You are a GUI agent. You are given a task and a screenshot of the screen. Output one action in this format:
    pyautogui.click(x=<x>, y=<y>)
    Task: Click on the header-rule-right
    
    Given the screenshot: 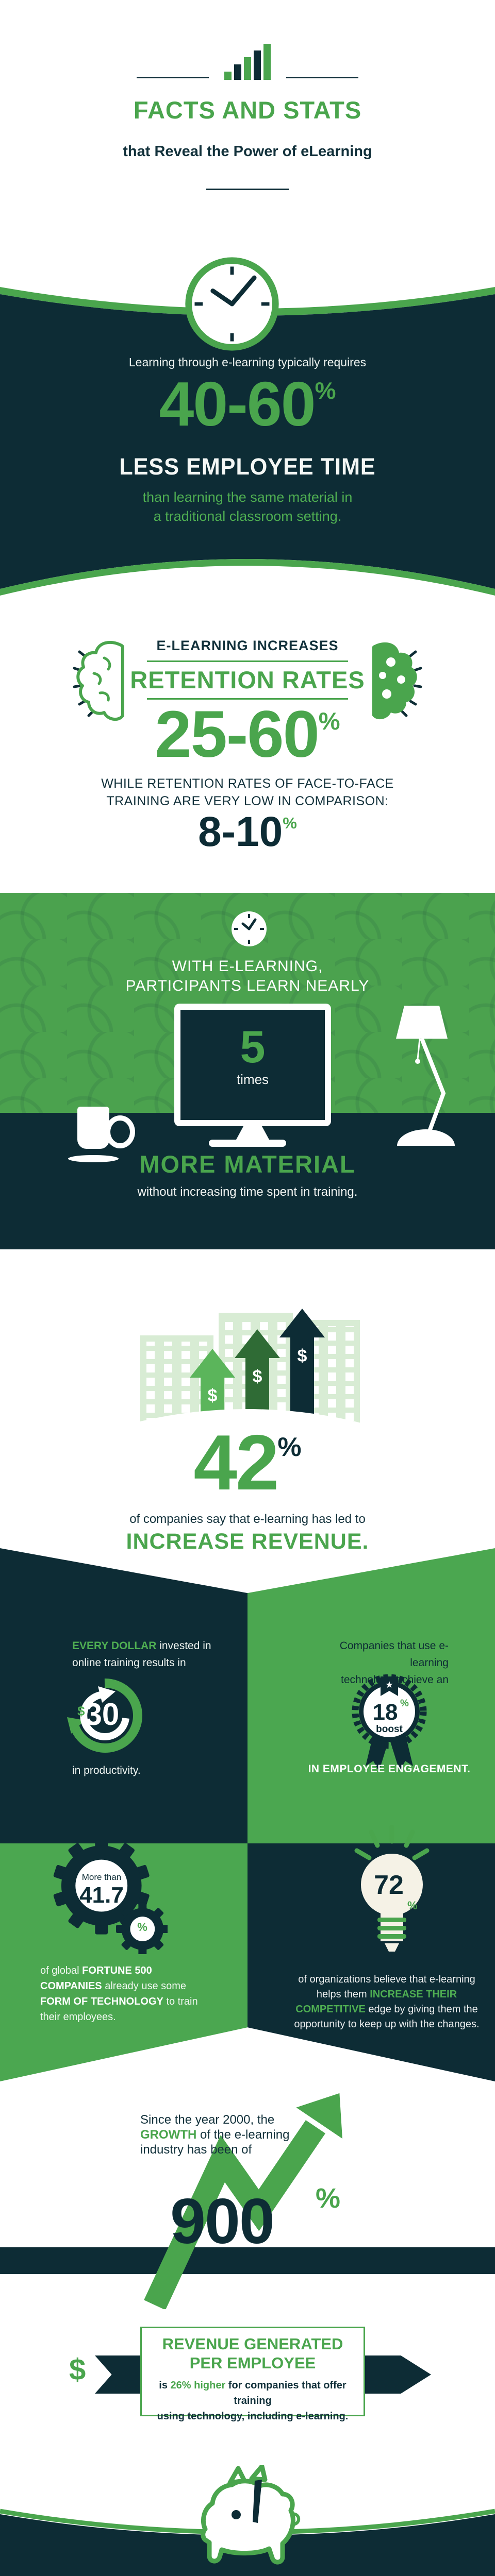 What is the action you would take?
    pyautogui.click(x=322, y=77)
    